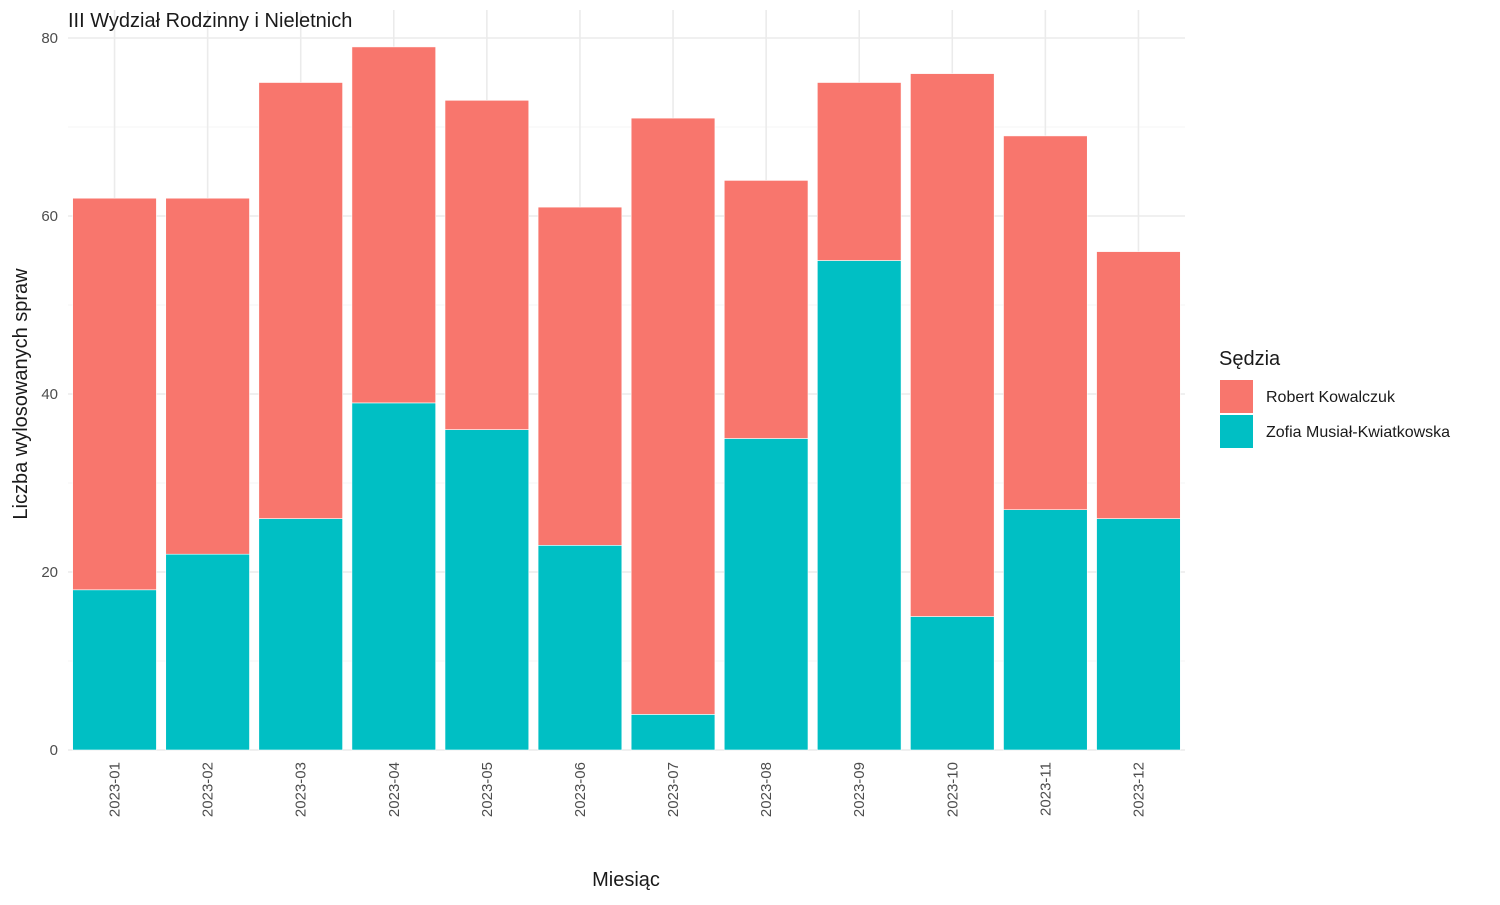 This screenshot has width=1500, height=905. I want to click on x-axis-title: Miesiąc, so click(626, 880).